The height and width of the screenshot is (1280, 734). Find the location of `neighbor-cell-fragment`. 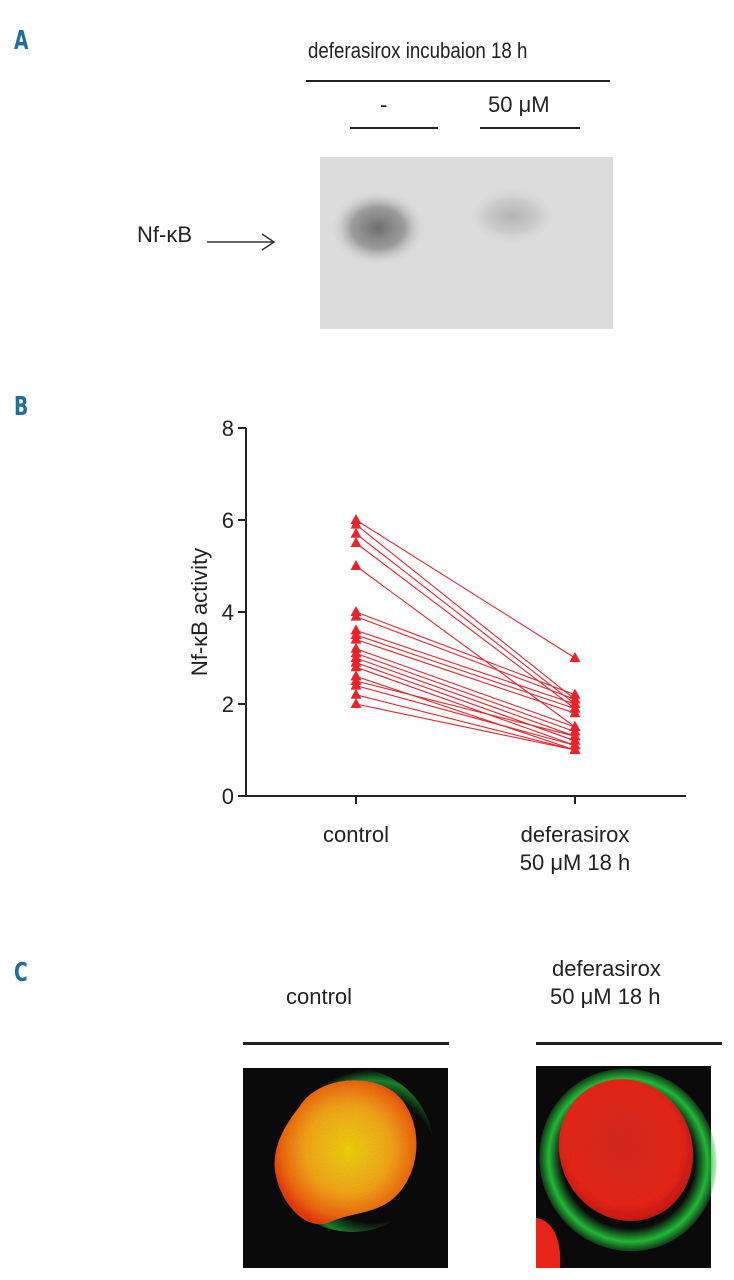

neighbor-cell-fragment is located at coordinates (548, 1243).